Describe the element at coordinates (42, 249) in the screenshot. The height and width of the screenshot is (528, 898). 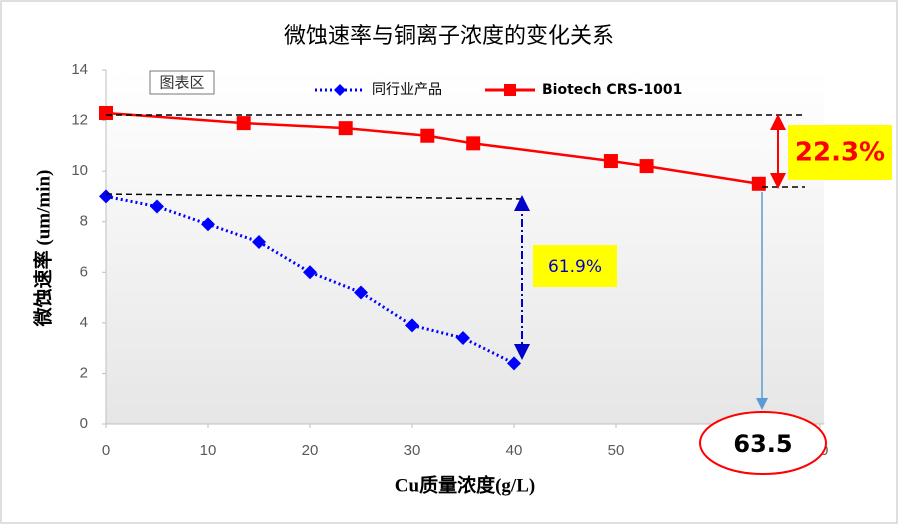
I see `y-axis-label: 微蚀速率 (um/min)` at that location.